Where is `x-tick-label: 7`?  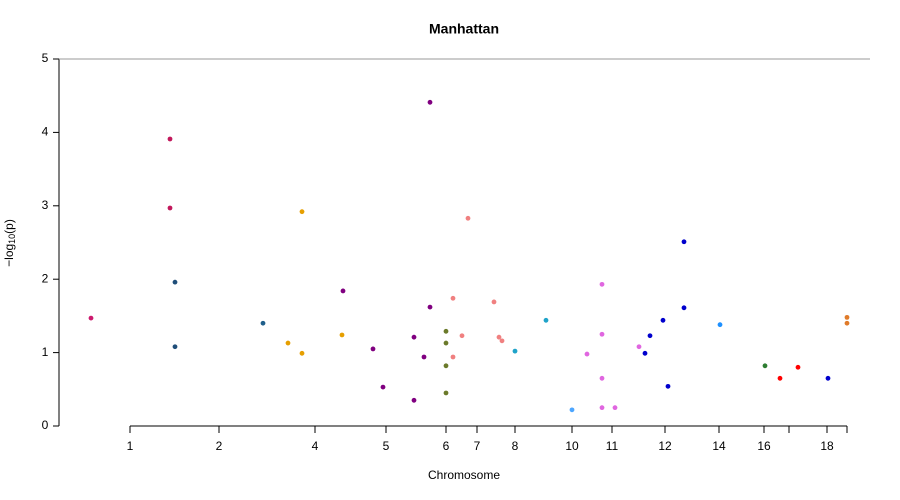
x-tick-label: 7 is located at coordinates (477, 446).